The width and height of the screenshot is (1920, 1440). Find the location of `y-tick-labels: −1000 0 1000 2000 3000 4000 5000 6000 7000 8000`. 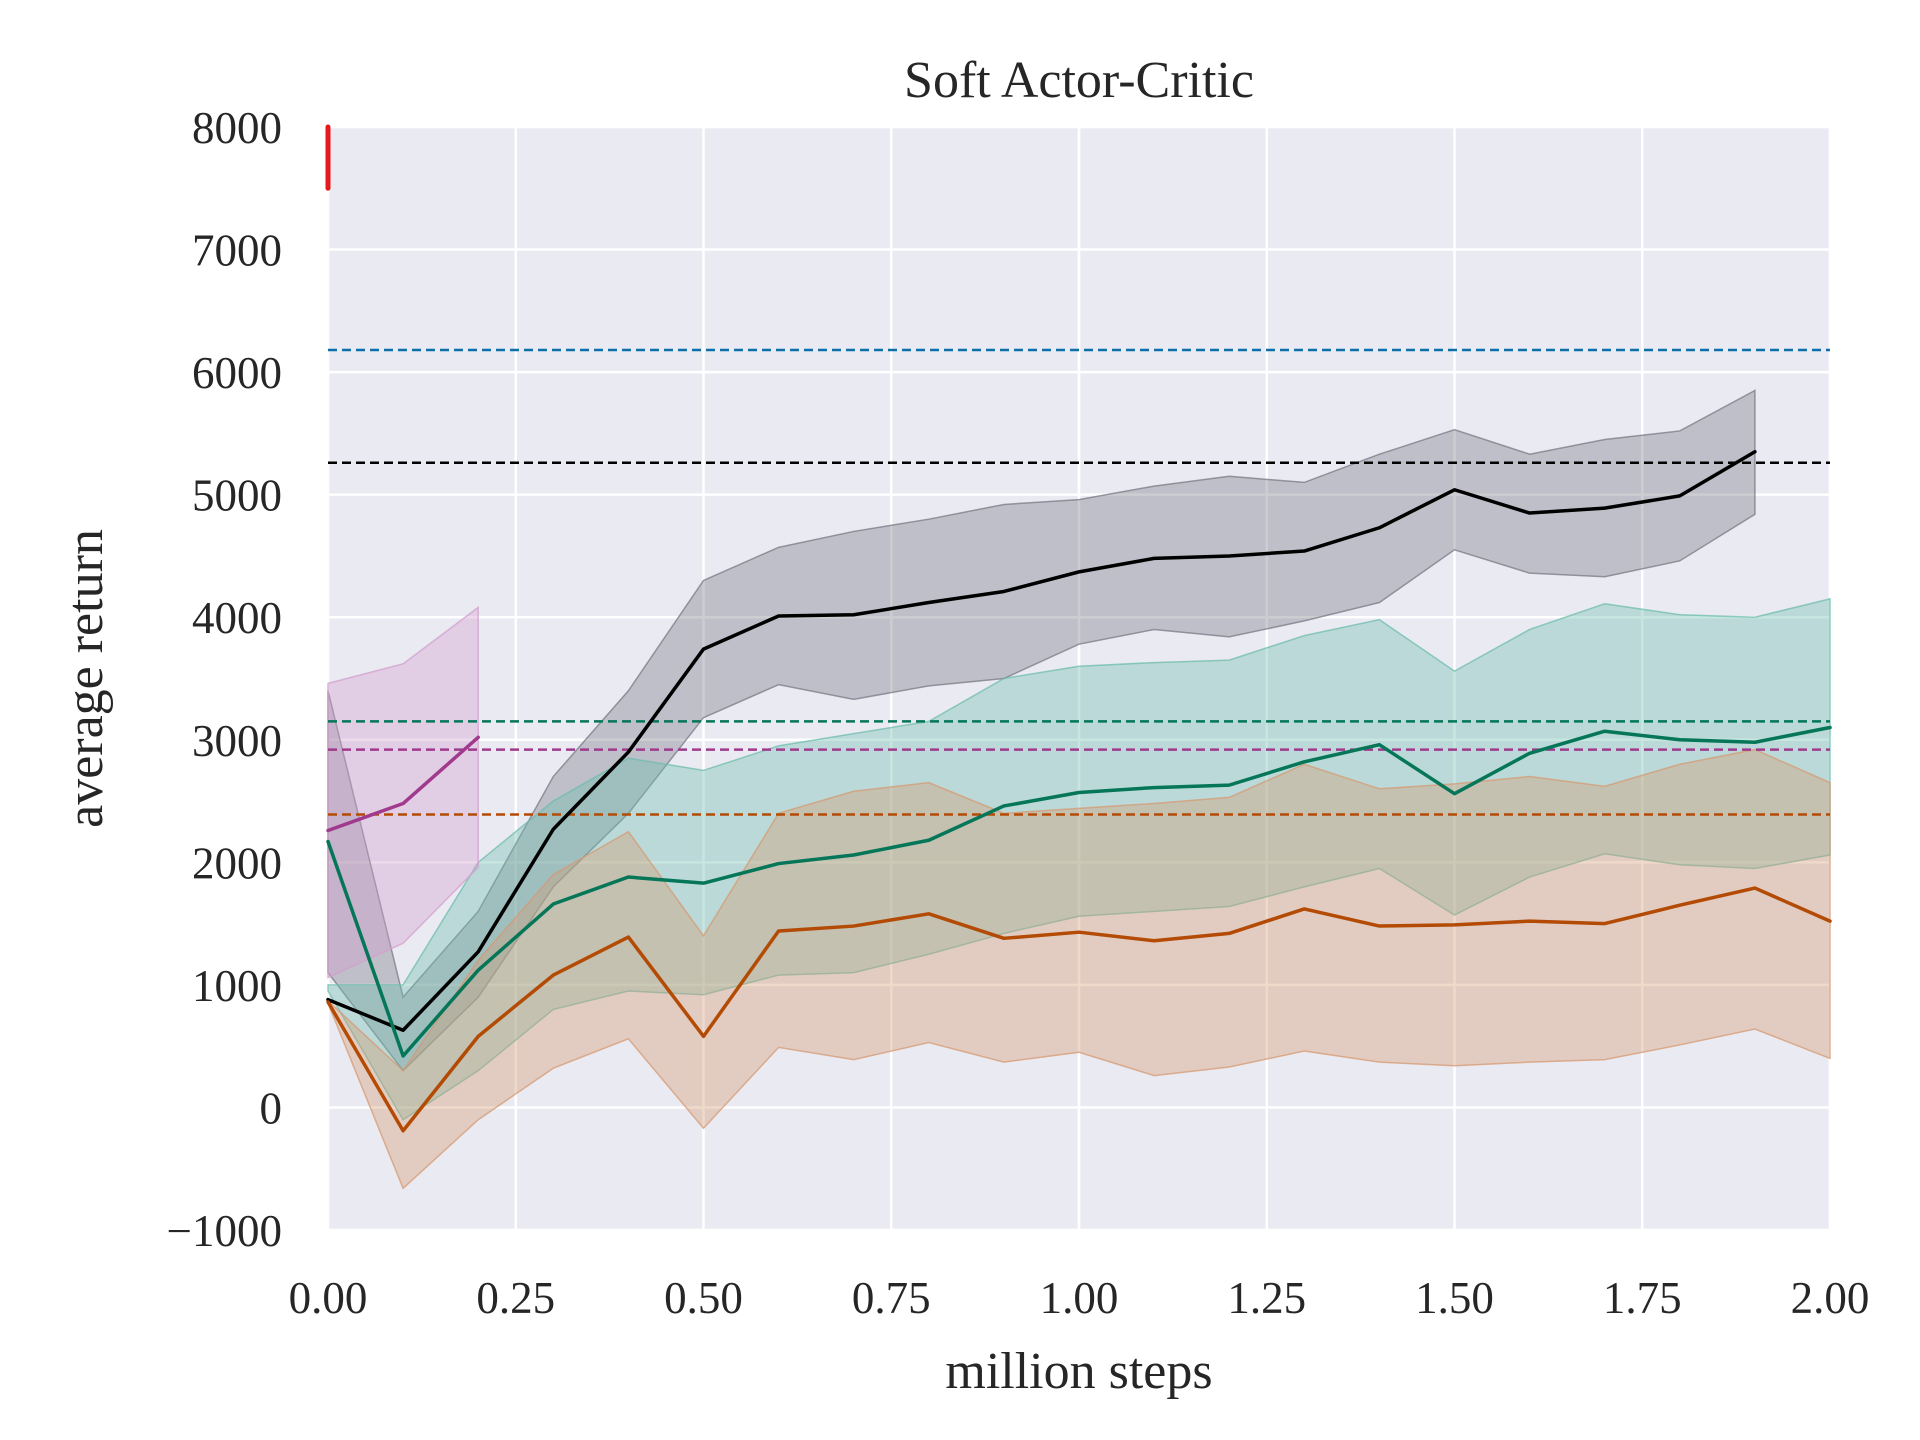

y-tick-labels: −1000 0 1000 2000 3000 4000 5000 6000 7000 8000 is located at coordinates (224, 679).